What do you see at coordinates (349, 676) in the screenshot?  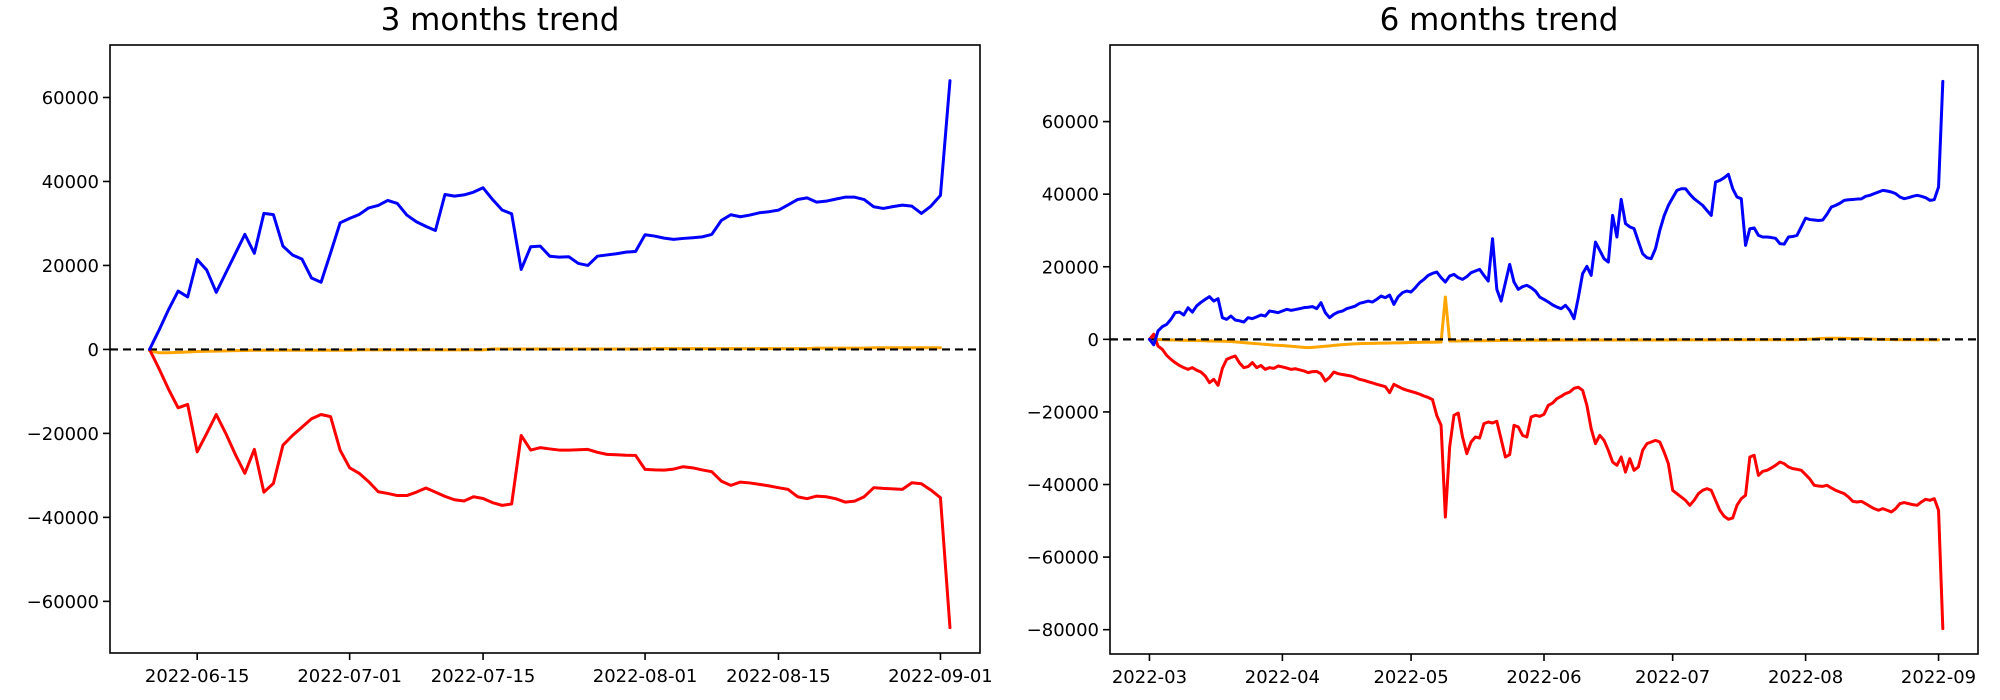 I see `x-tick-label: 2022-07-01` at bounding box center [349, 676].